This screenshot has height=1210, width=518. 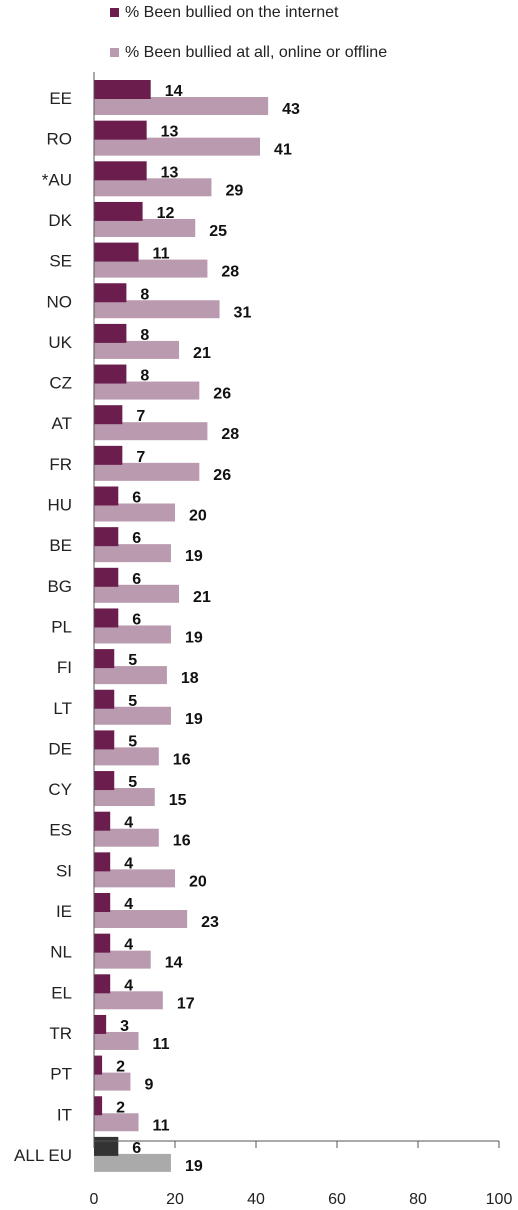 What do you see at coordinates (186, 1003) in the screenshot?
I see `value-label-at-all: 17` at bounding box center [186, 1003].